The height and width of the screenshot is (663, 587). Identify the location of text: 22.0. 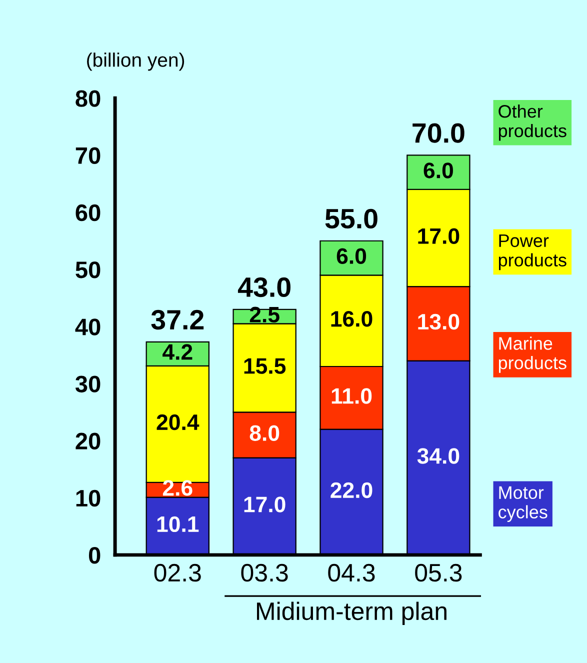
(351, 490).